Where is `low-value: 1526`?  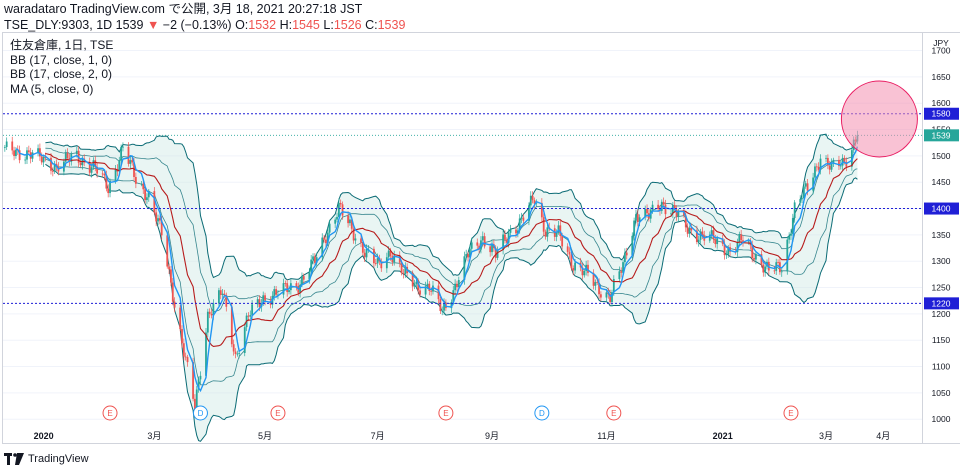
low-value: 1526 is located at coordinates (347, 25).